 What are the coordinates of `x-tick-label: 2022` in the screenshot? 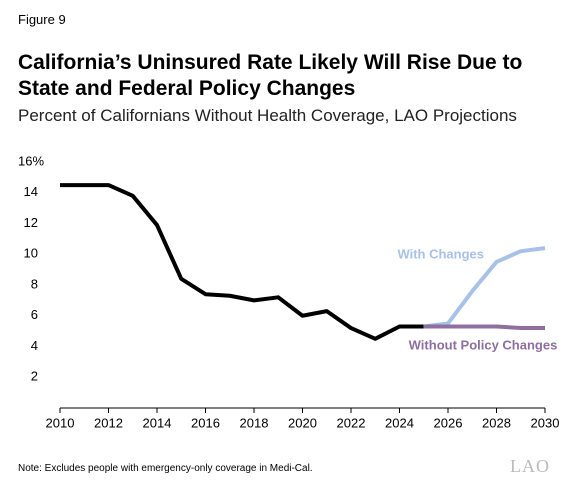 It's located at (351, 422).